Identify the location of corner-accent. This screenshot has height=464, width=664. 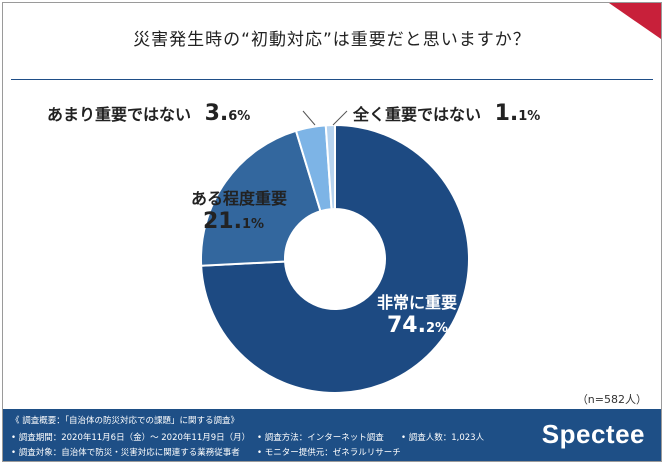
(635, 21).